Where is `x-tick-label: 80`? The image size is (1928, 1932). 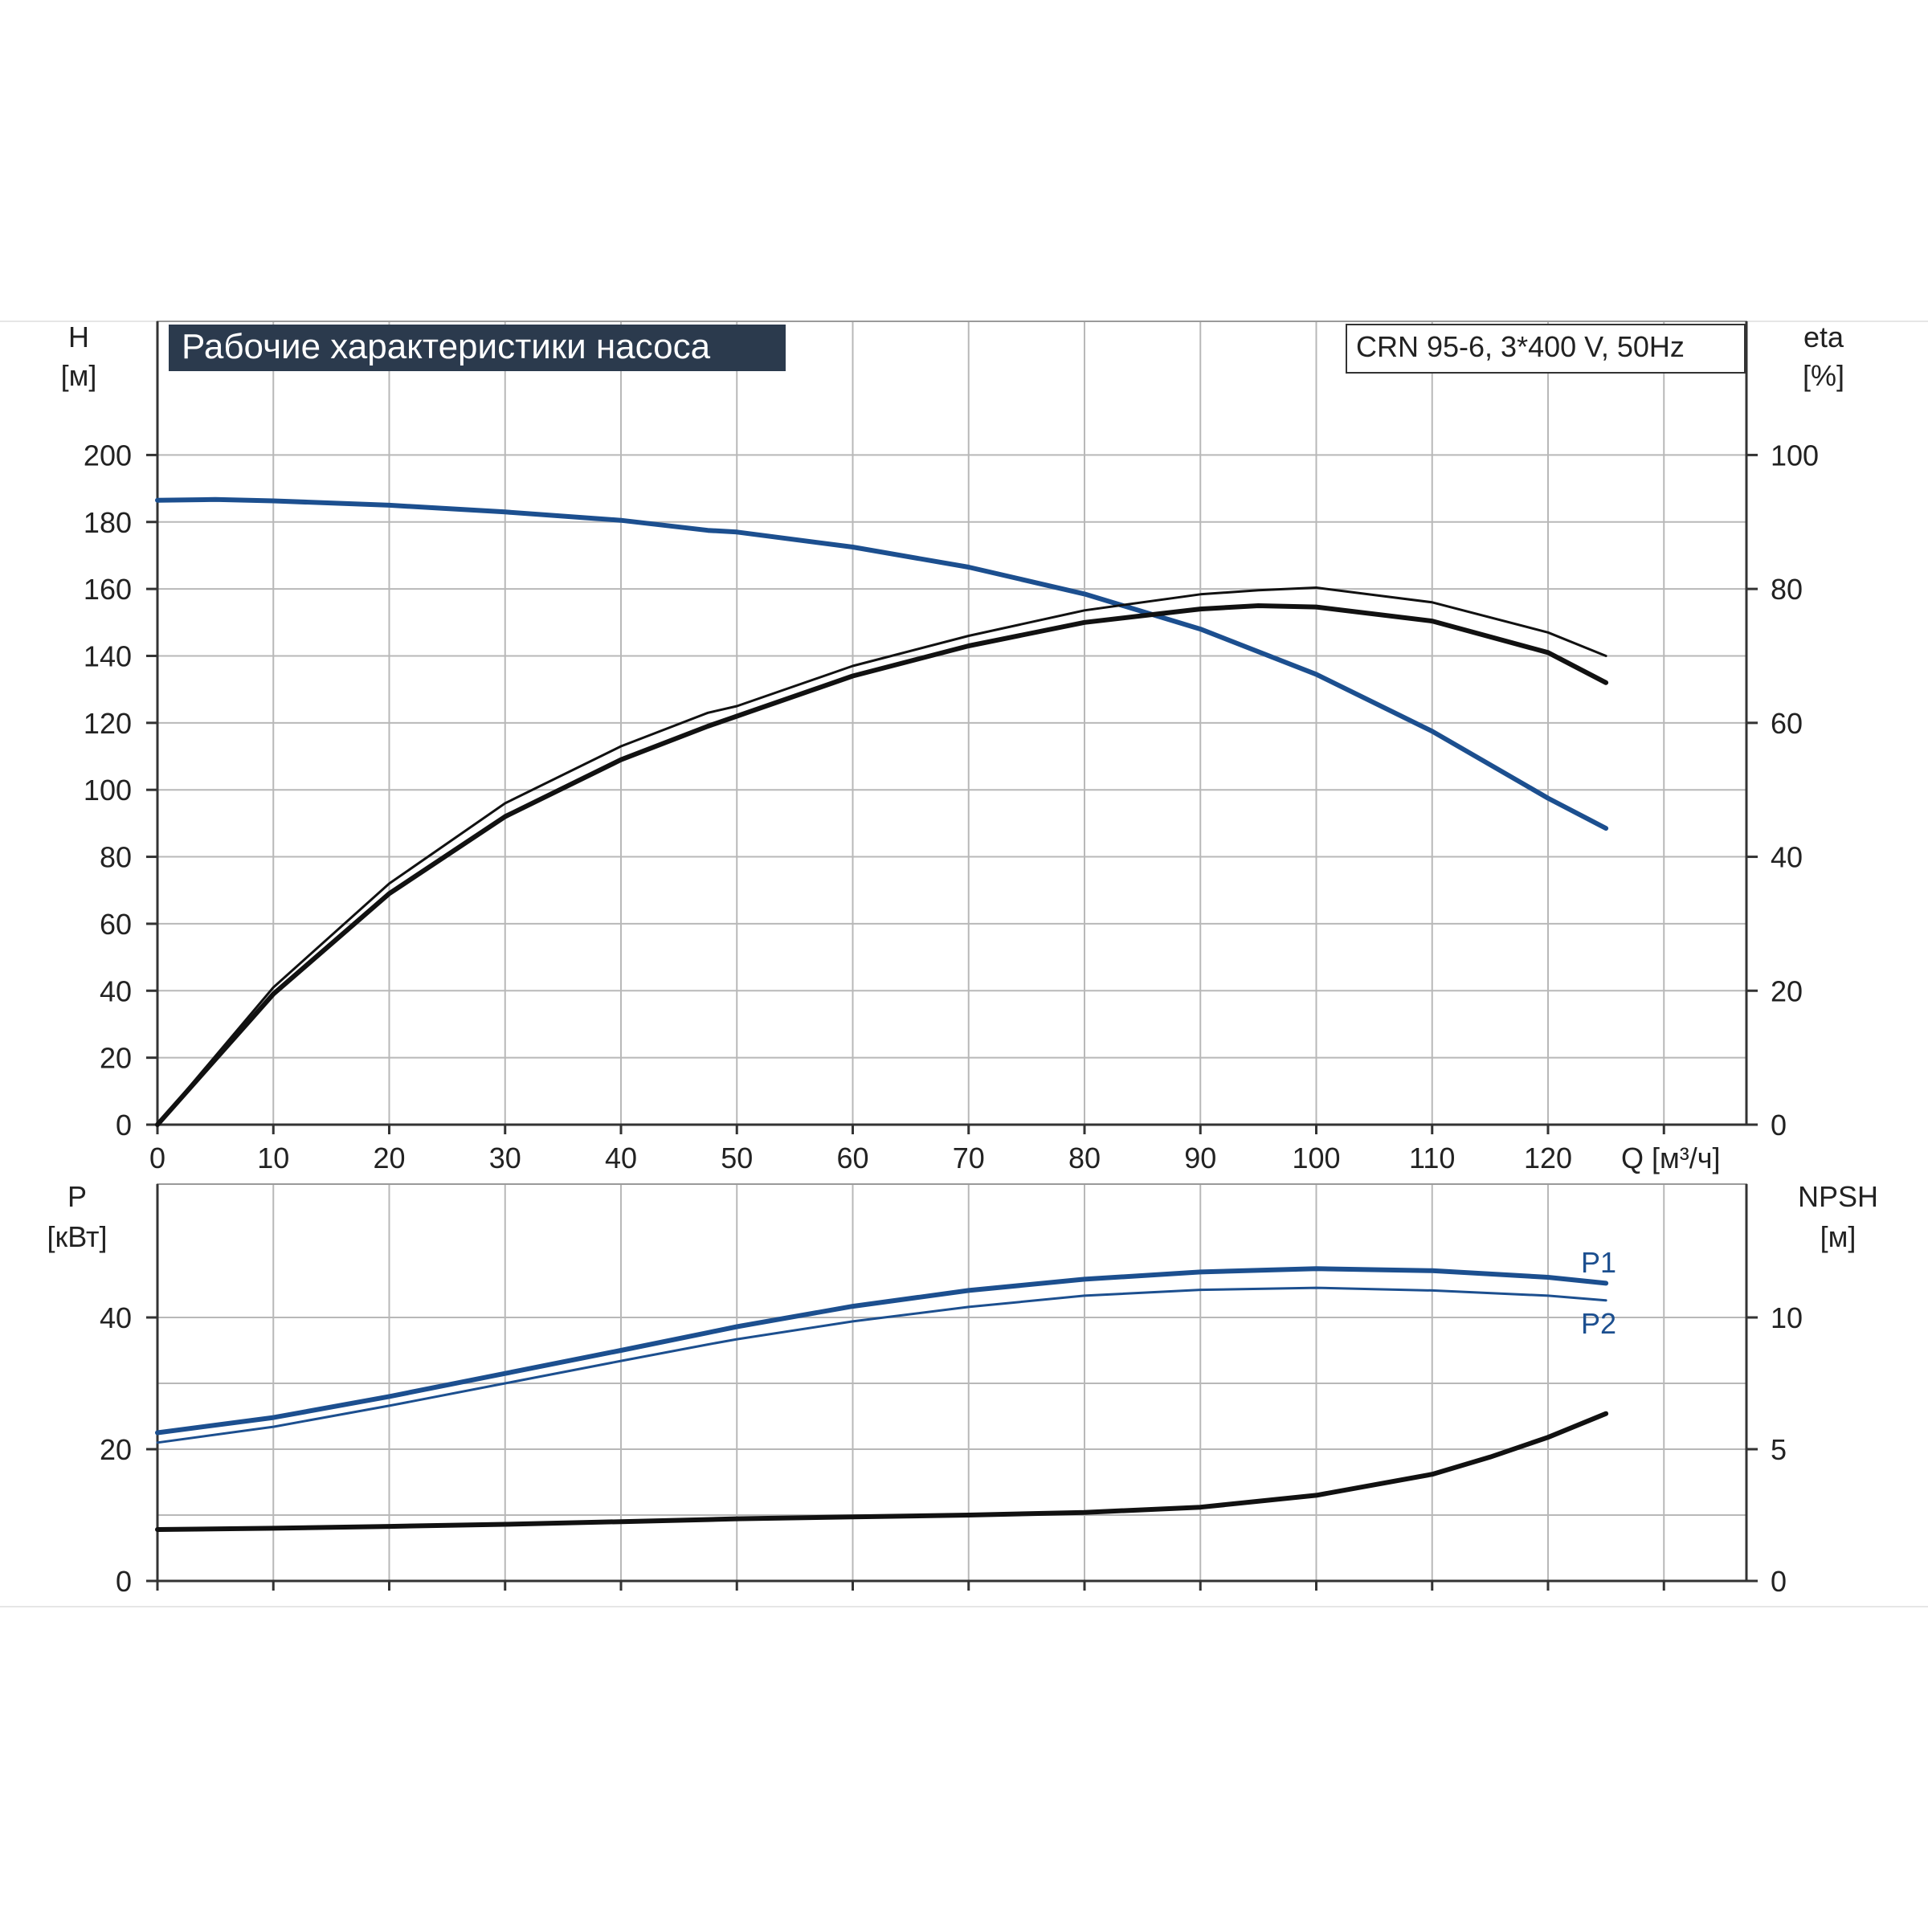 x-tick-label: 80 is located at coordinates (1084, 1158).